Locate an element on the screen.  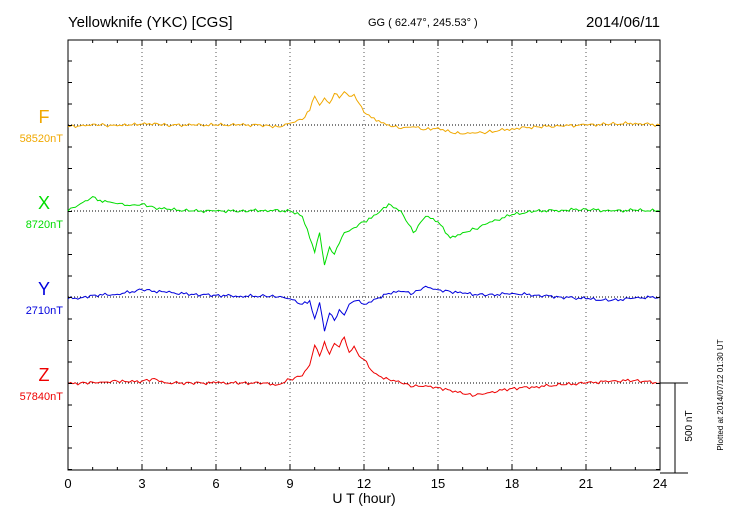
channel-z-label: Z is located at coordinates (44, 375).